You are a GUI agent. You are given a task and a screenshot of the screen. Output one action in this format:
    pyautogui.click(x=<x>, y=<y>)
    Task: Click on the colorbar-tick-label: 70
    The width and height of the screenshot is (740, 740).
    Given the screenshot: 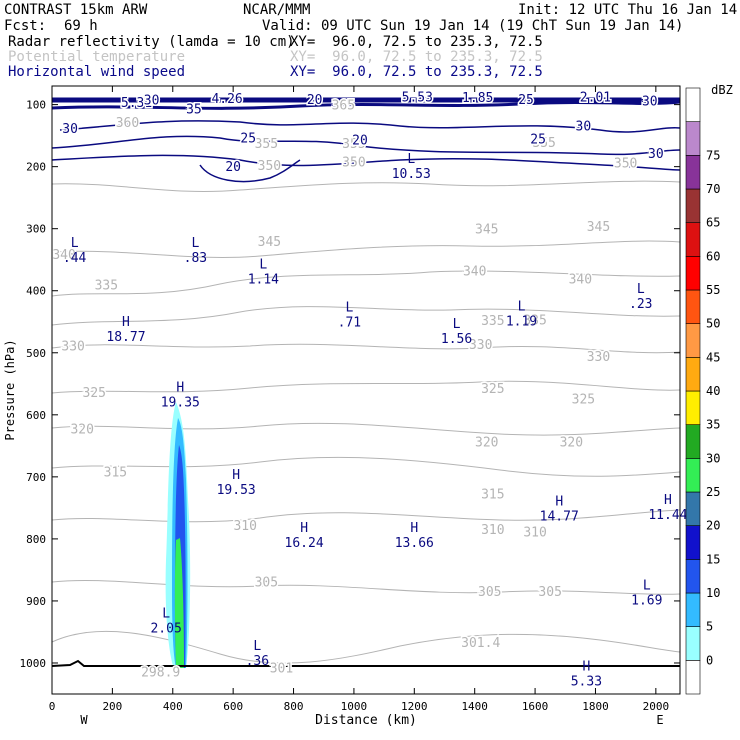 What is the action you would take?
    pyautogui.click(x=713, y=189)
    